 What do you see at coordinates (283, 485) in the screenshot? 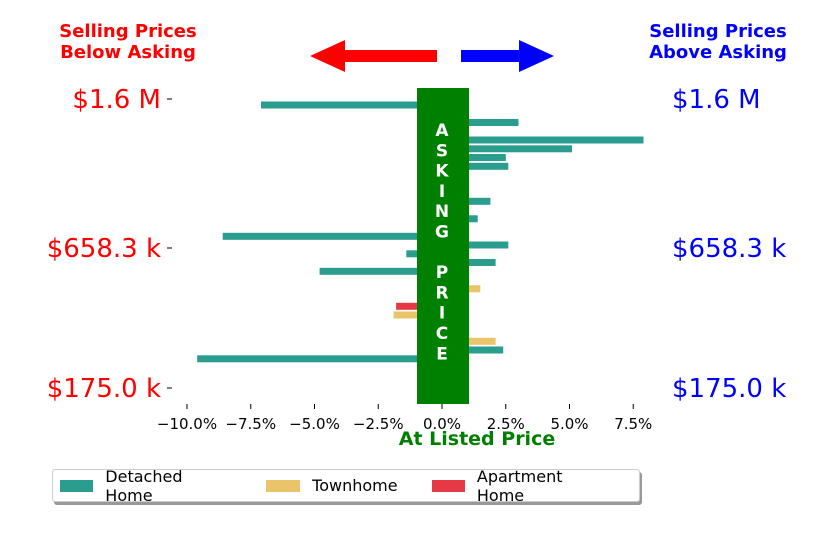
I see `legend-swatch-townhome` at bounding box center [283, 485].